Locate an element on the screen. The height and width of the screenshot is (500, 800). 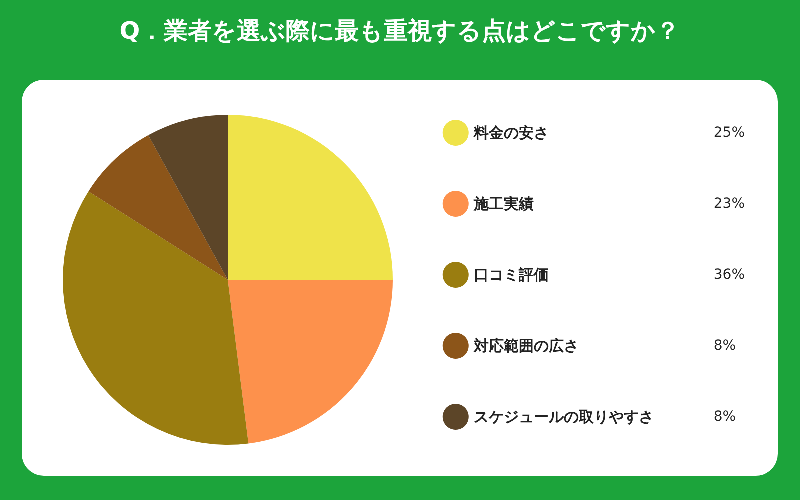
chart-title: Q．業者を選ぶ際に最も重視する点はどこですか？ is located at coordinates (400, 31).